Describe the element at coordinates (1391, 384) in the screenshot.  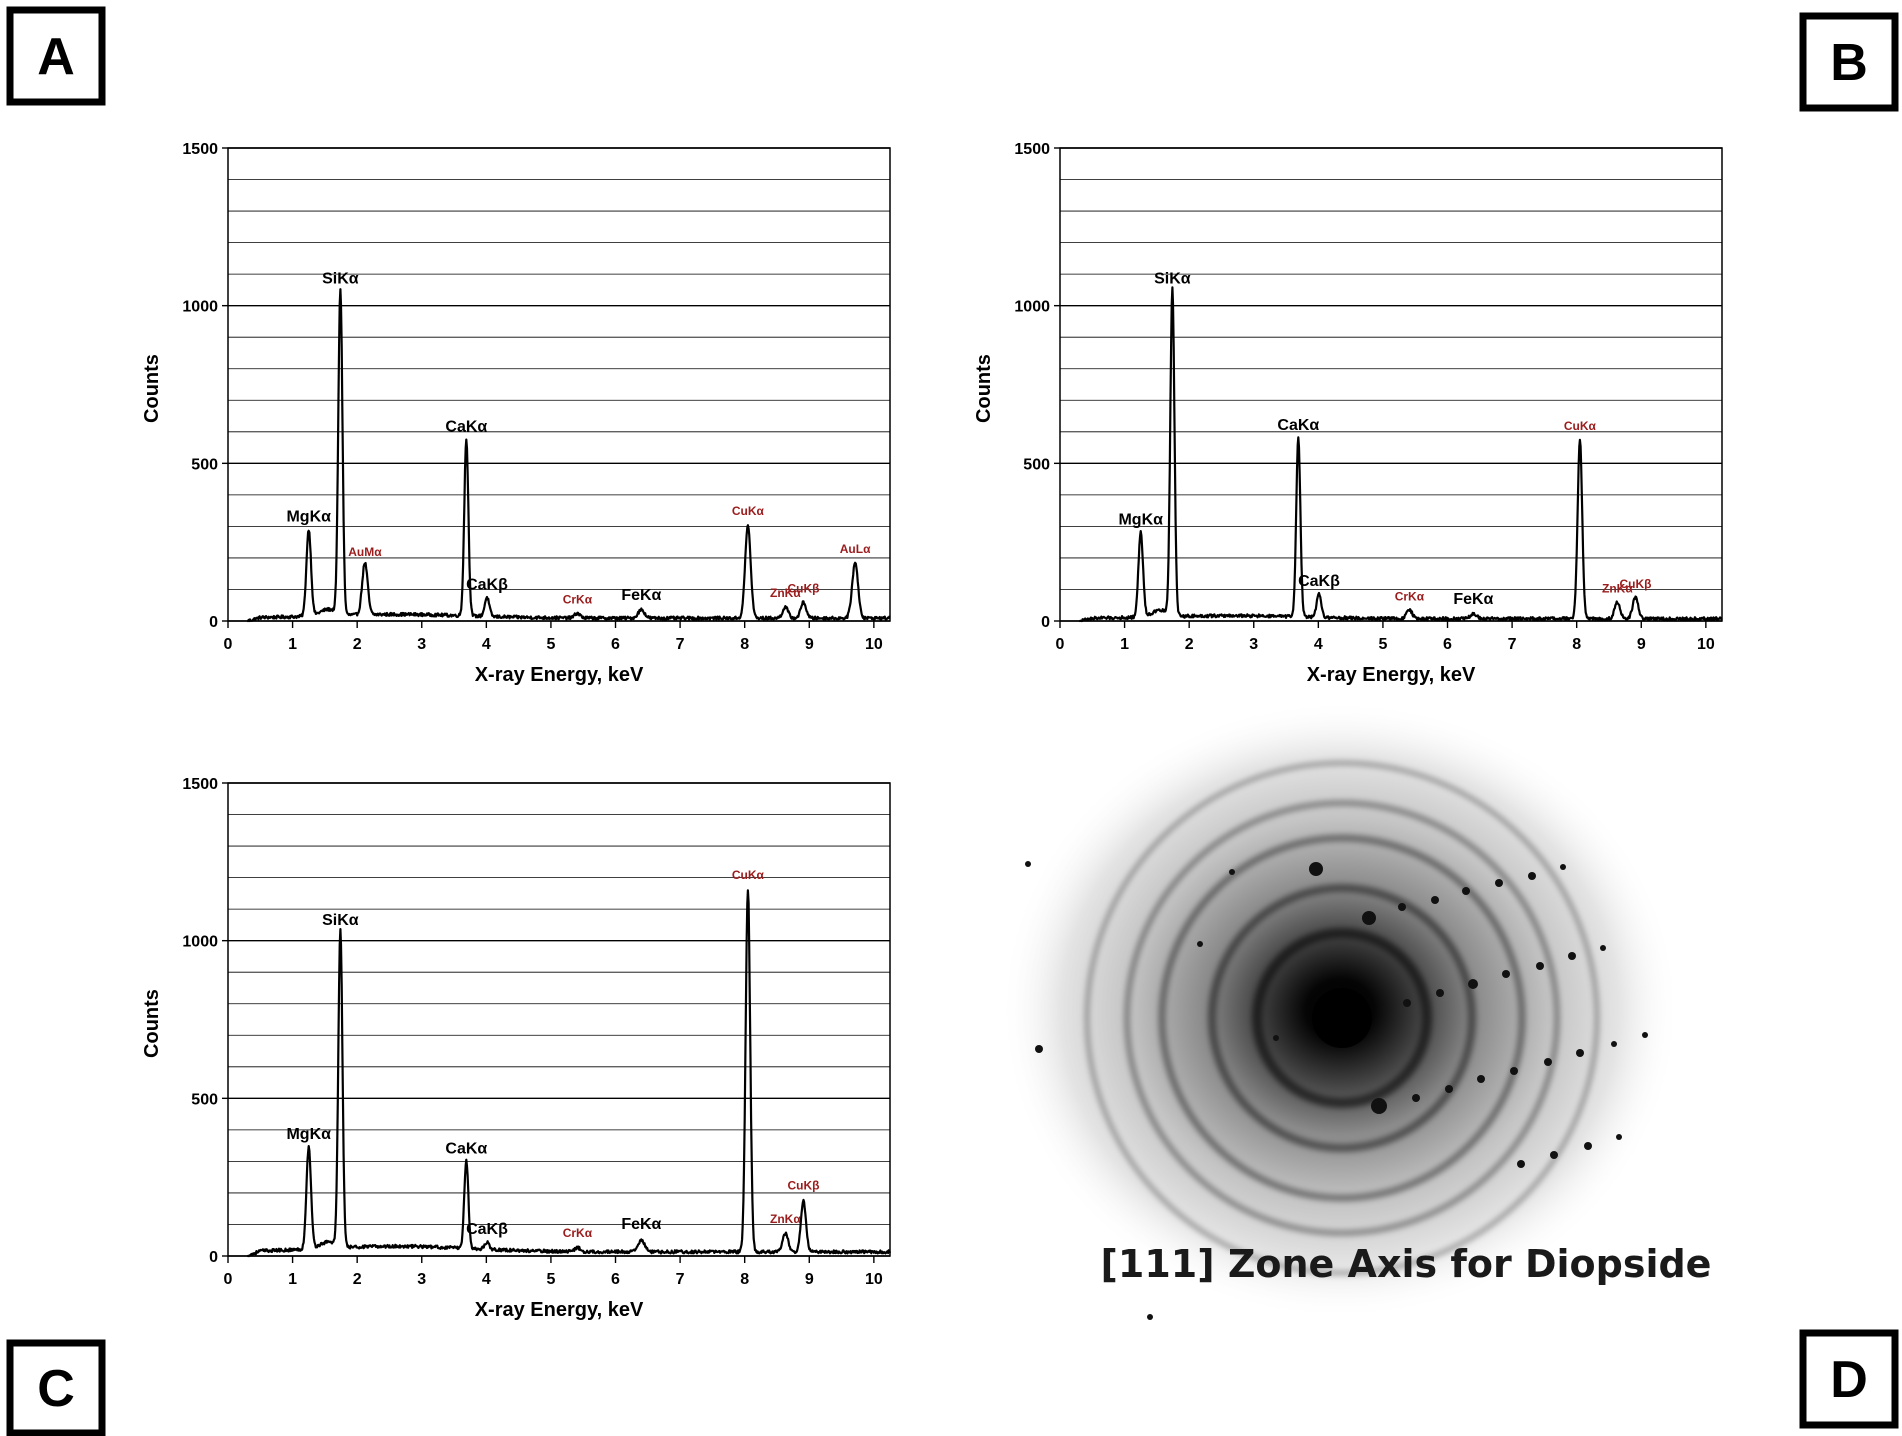
I see `plot-frame` at that location.